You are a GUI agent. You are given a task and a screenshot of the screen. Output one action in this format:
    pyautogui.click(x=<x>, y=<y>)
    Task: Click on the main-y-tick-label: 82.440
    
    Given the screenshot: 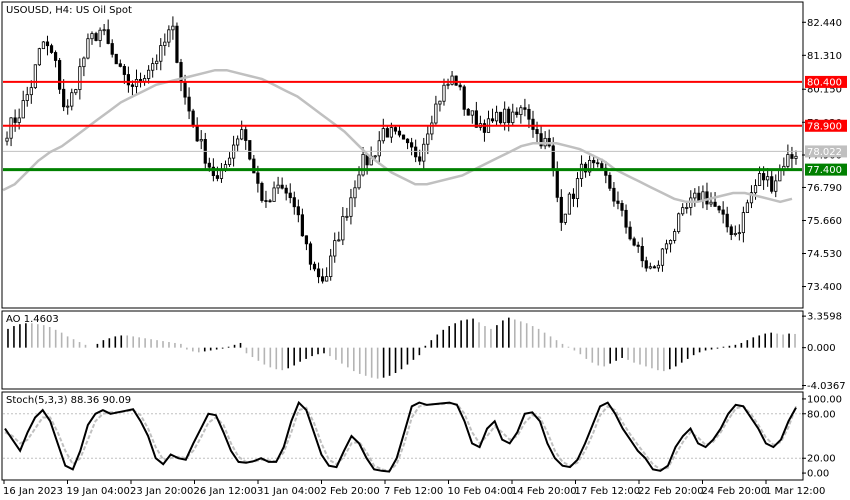 What is the action you would take?
    pyautogui.click(x=824, y=23)
    